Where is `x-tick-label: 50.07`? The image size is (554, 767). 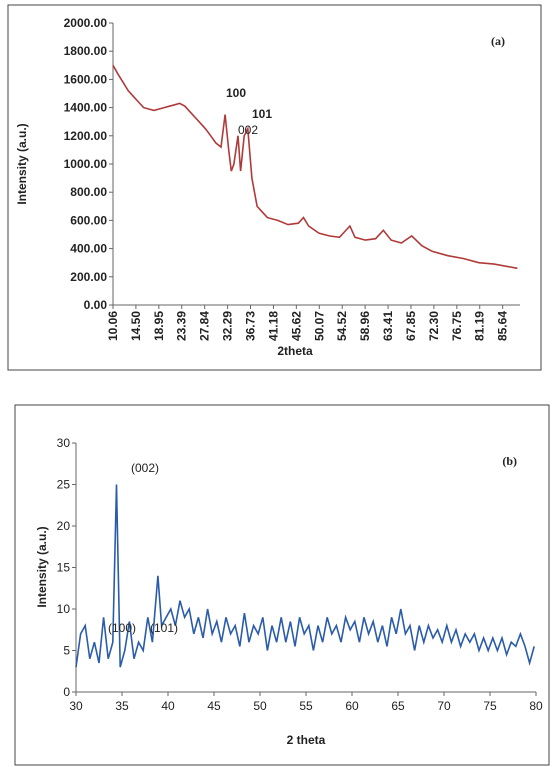
x-tick-label: 50.07 is located at coordinates (319, 326).